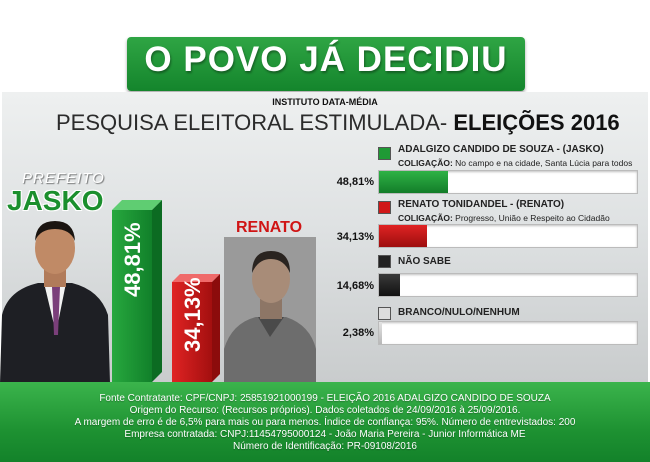  I want to click on institute-name: INSTITUTO DATA-MÉDIA, so click(325, 102).